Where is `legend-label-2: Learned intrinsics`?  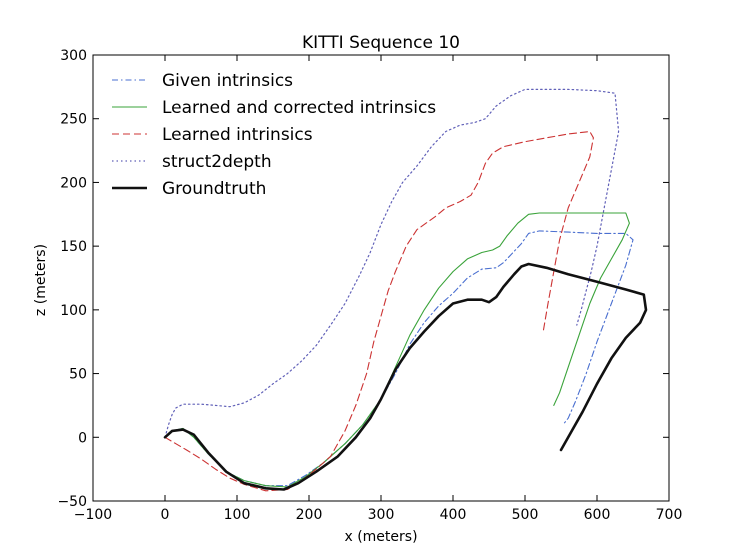
legend-label-2: Learned intrinsics is located at coordinates (237, 135).